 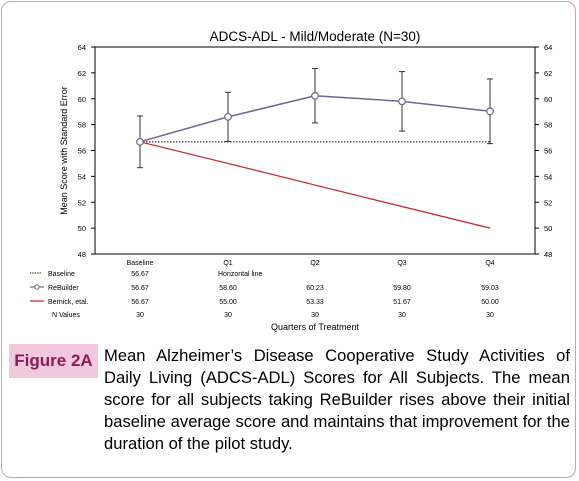 I want to click on y-tick-label: 54, so click(x=82, y=176).